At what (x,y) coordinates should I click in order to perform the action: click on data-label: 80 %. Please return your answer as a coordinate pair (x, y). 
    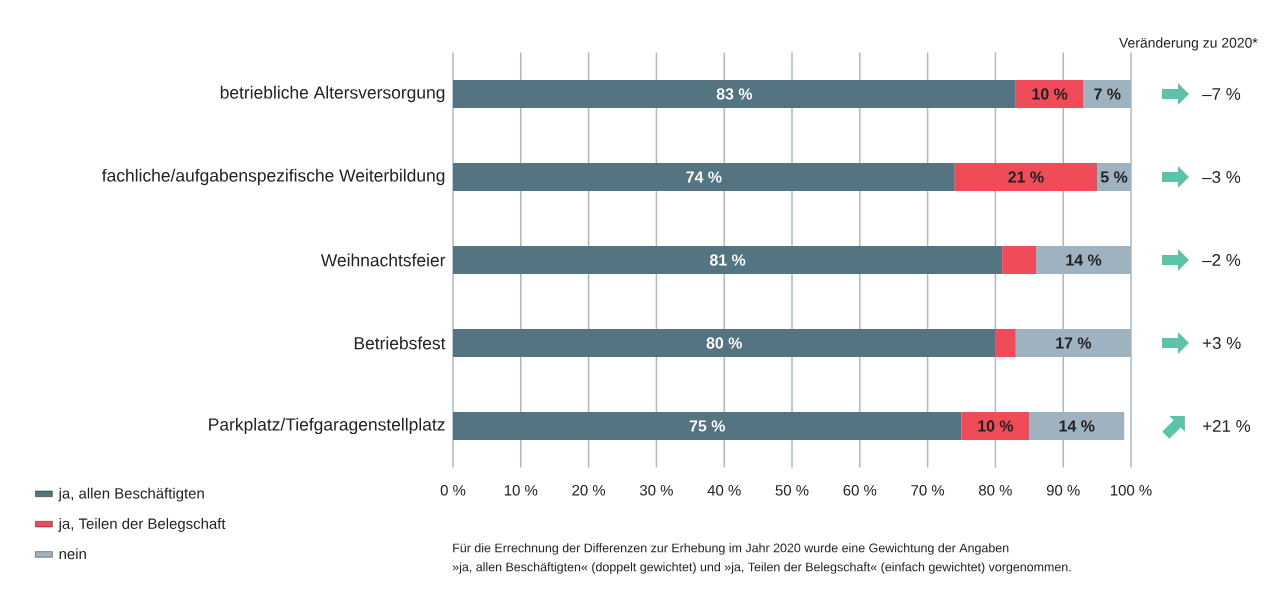
    Looking at the image, I should click on (724, 343).